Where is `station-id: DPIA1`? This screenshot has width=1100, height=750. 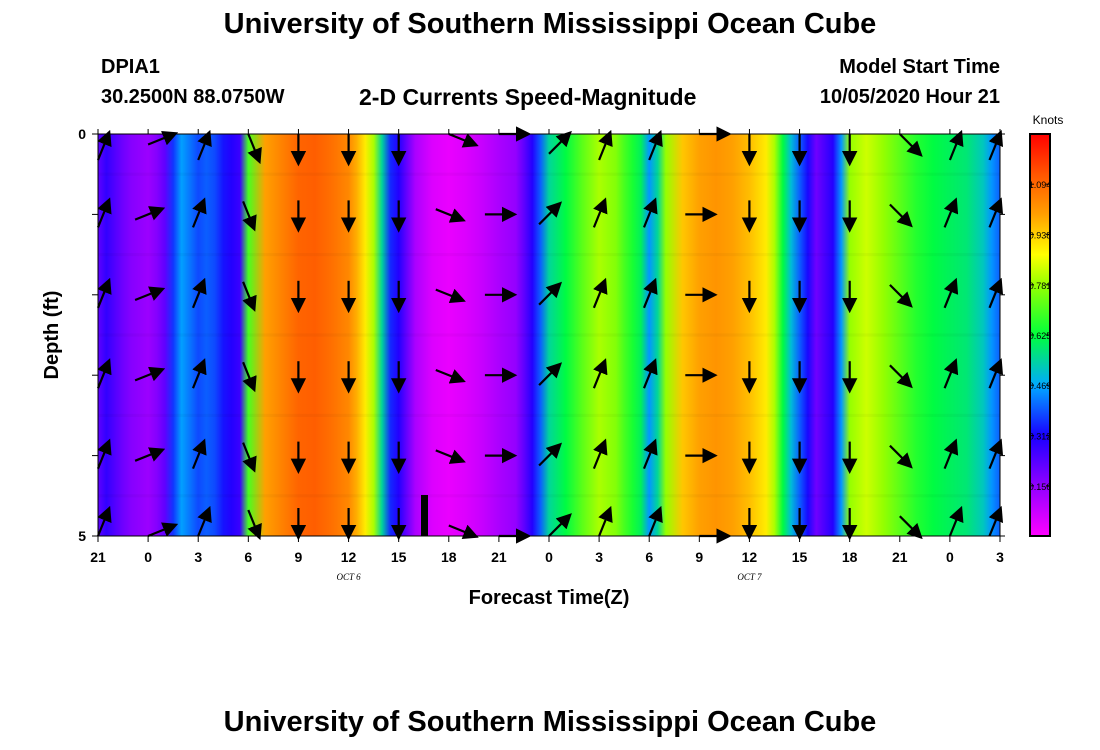 station-id: DPIA1 is located at coordinates (130, 67).